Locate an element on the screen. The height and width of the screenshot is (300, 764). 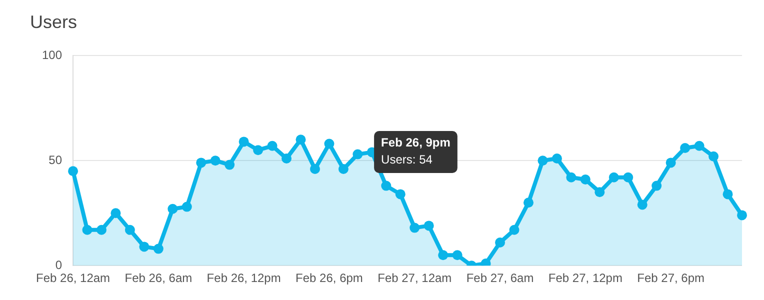
x-tick-label: Feb 27, 12pm is located at coordinates (585, 278).